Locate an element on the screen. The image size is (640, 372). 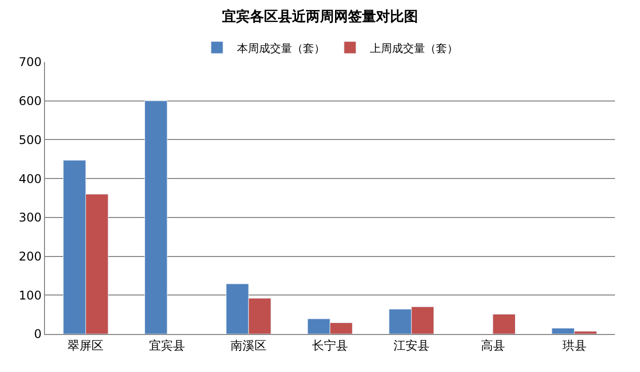
x-tick-label: 南溪区 is located at coordinates (248, 345).